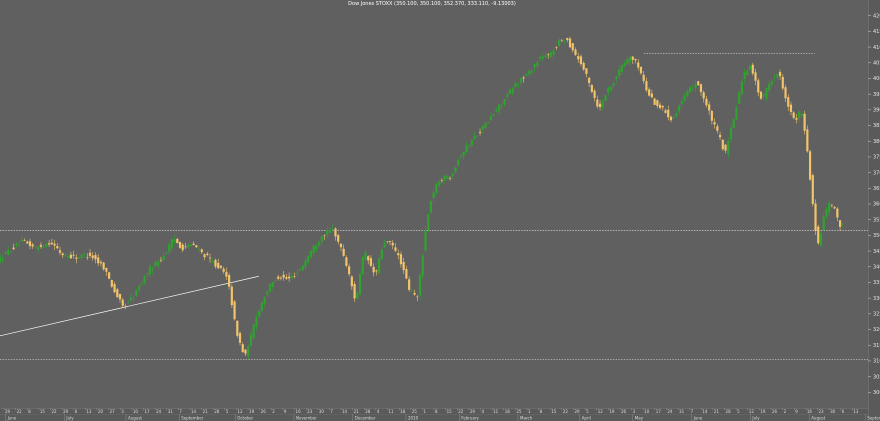 Image resolution: width=880 pixels, height=421 pixels. Describe the element at coordinates (876, 111) in the screenshot. I see `y-tick-label: 390` at that location.